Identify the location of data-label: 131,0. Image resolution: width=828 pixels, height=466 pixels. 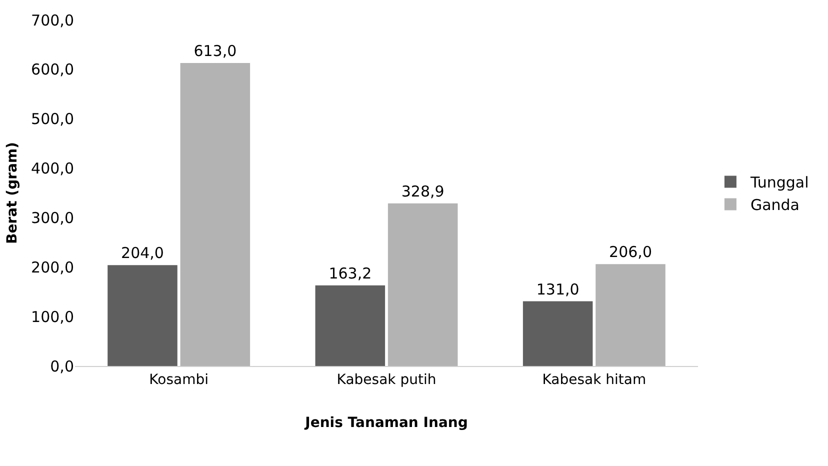
(558, 289).